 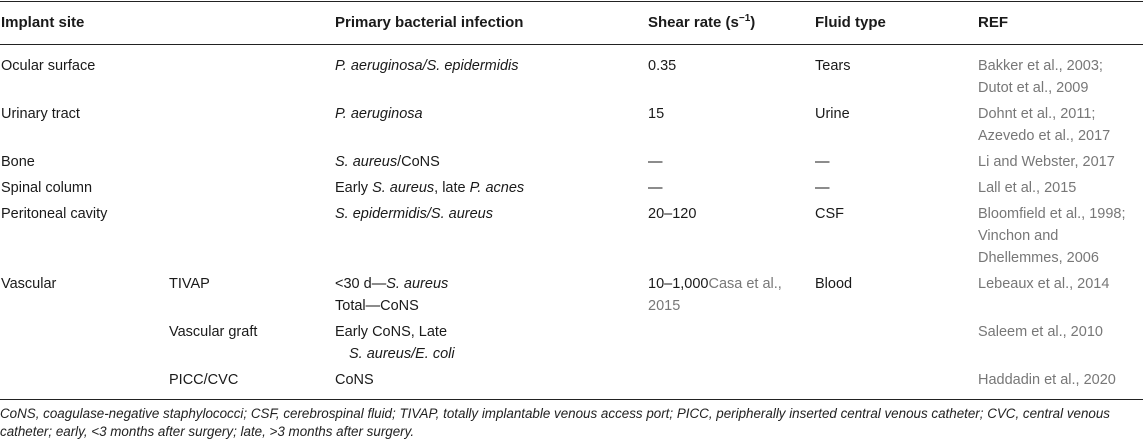 What do you see at coordinates (850, 22) in the screenshot?
I see `header-fluid-type: Fluid type` at bounding box center [850, 22].